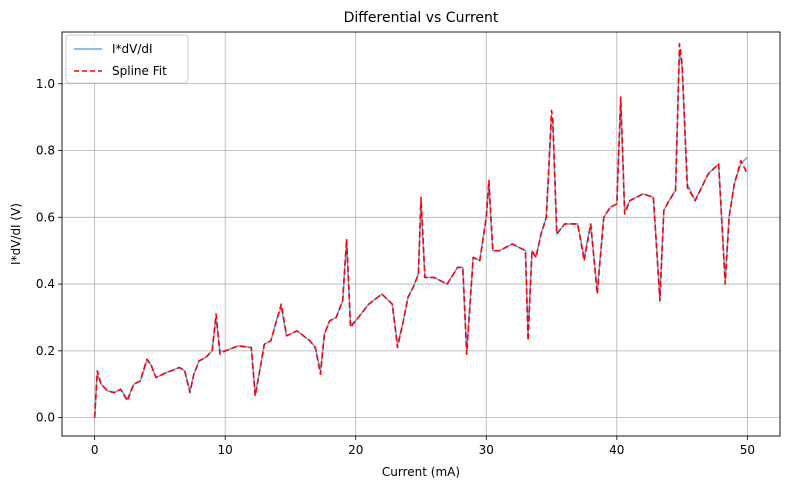 Image resolution: width=790 pixels, height=490 pixels. I want to click on x-tick-label: 40, so click(616, 450).